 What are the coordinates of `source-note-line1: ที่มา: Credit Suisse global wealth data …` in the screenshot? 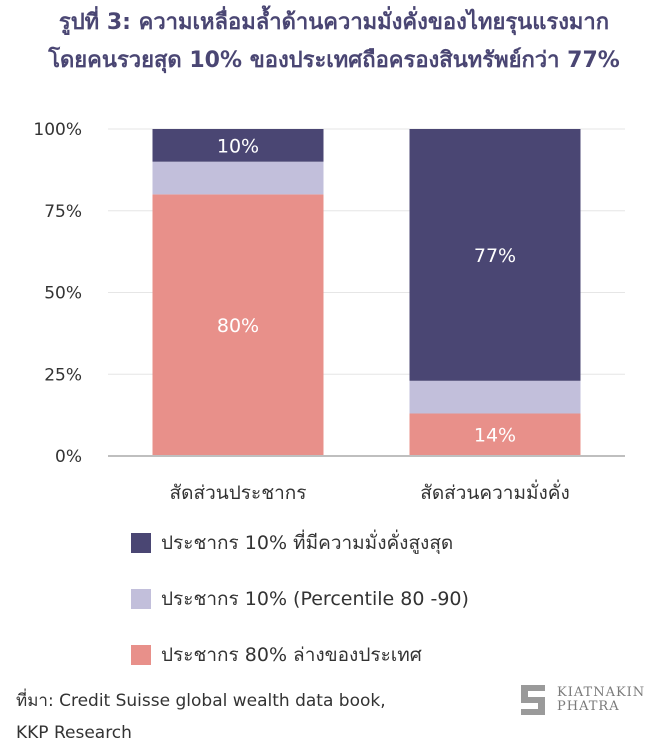 It's located at (201, 701).